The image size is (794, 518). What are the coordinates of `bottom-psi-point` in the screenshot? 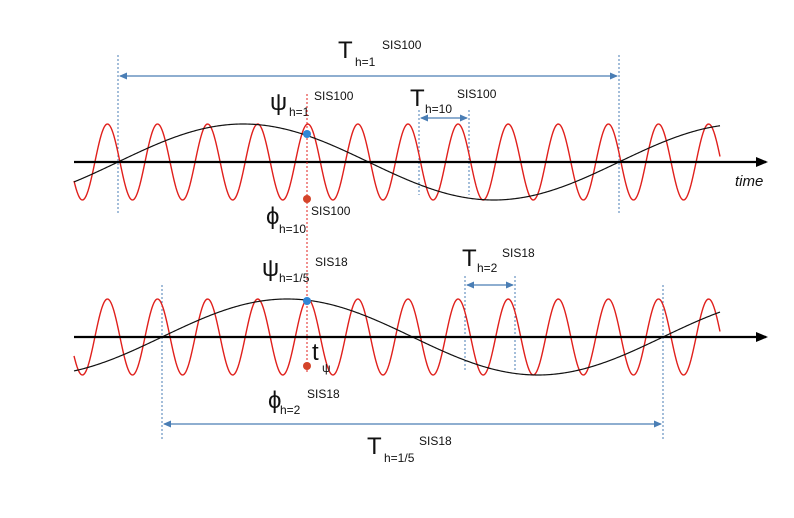 It's located at (307, 301).